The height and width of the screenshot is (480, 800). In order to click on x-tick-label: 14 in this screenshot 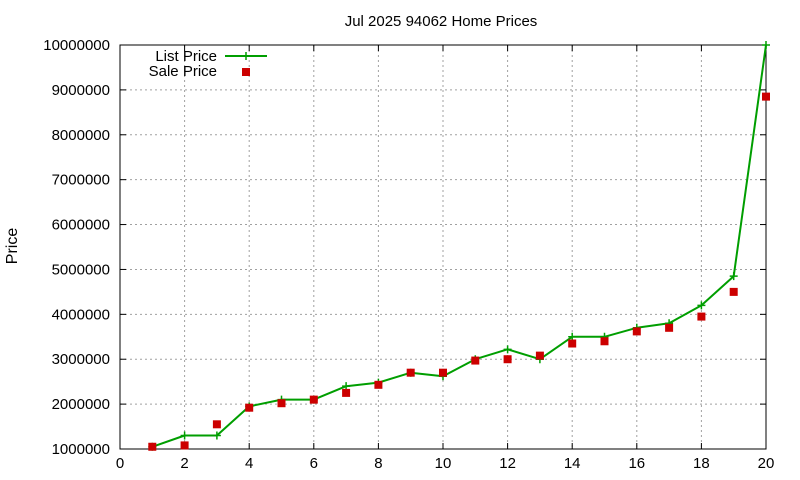, I will do `click(572, 463)`.